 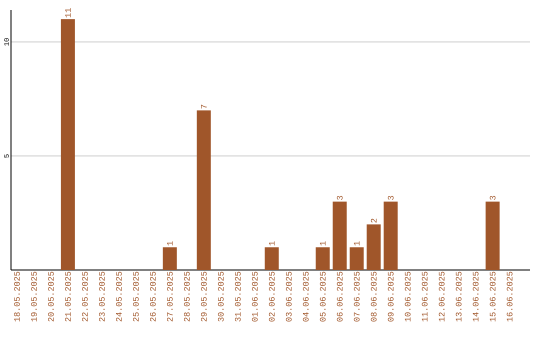 I want to click on x-tick-label: 10.06.2025, so click(x=407, y=297).